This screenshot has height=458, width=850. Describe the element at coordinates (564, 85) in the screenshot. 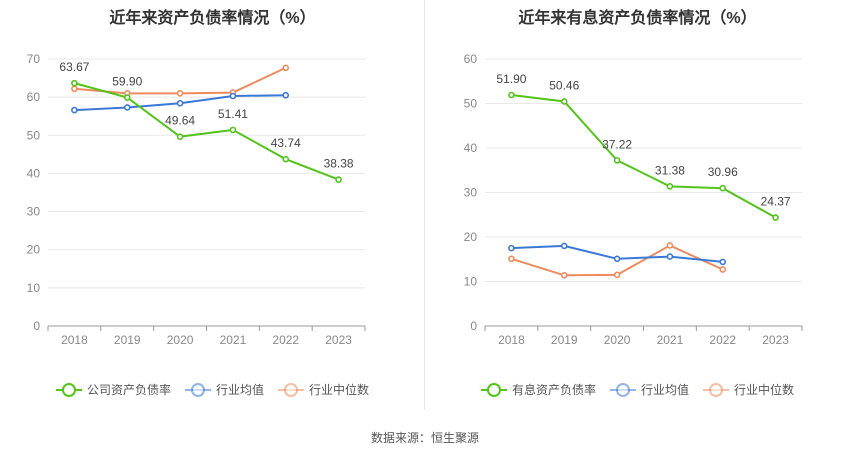

I see `data-label: 50.46` at that location.